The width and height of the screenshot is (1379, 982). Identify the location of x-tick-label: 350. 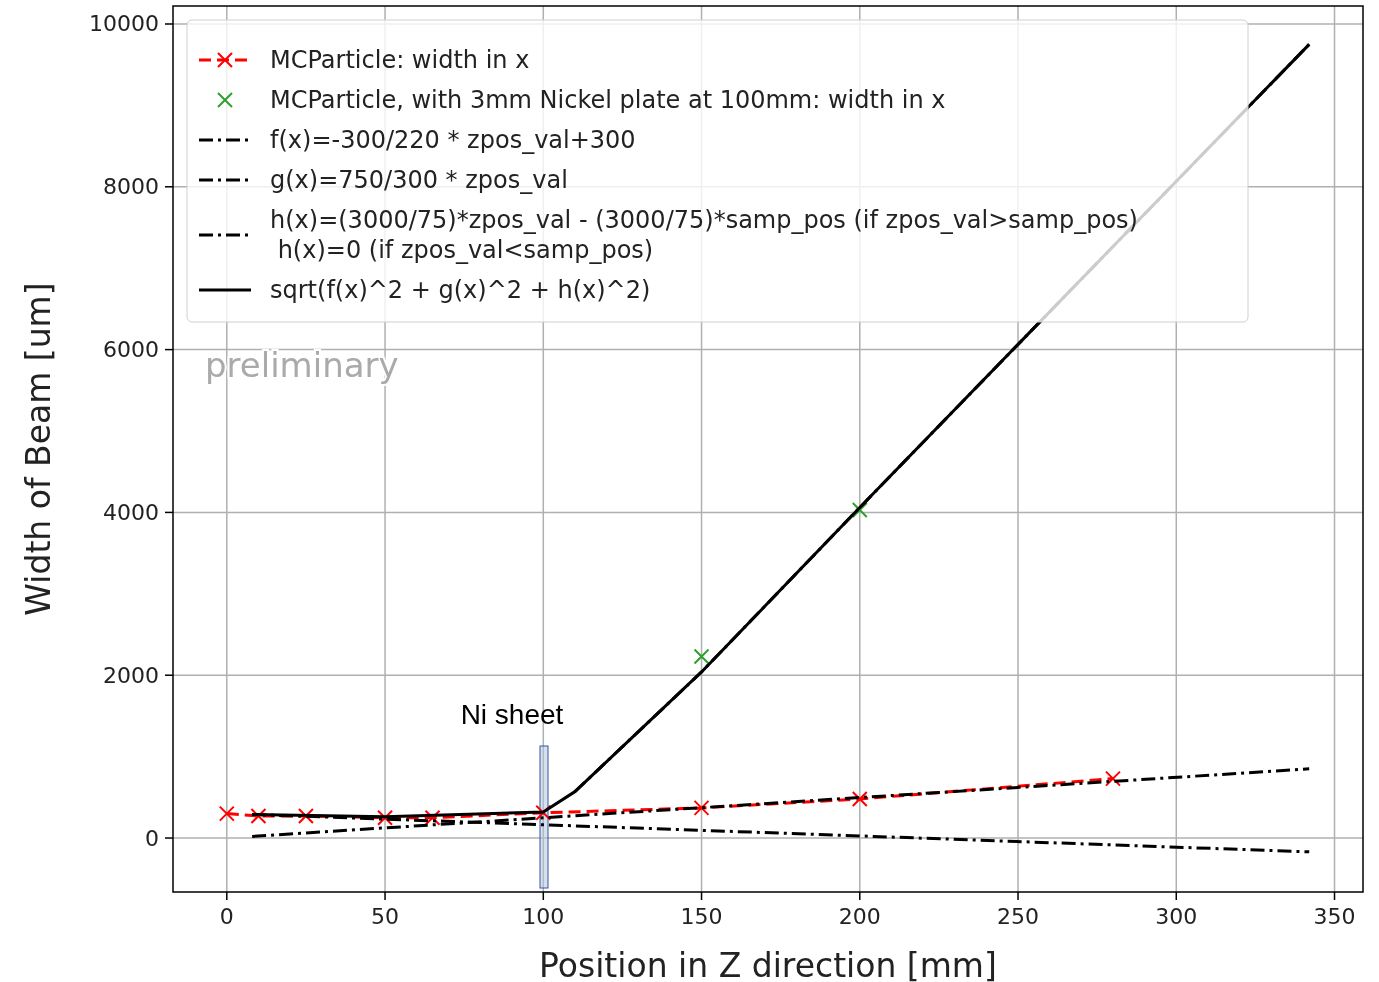
(1334, 916).